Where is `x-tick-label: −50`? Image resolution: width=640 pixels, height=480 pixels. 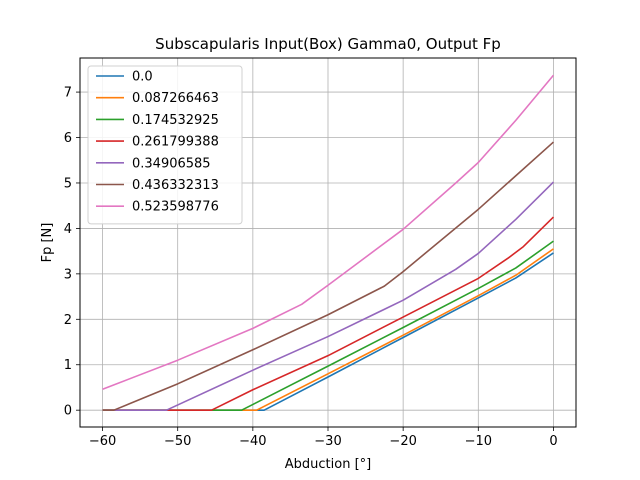 x-tick-label: −50 is located at coordinates (177, 441).